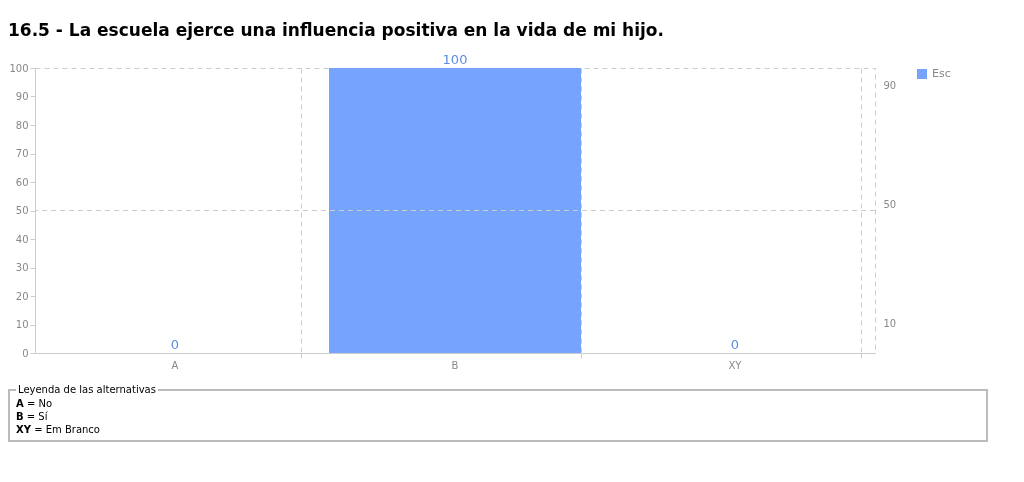  What do you see at coordinates (22, 96) in the screenshot?
I see `y-tick-label: 90` at bounding box center [22, 96].